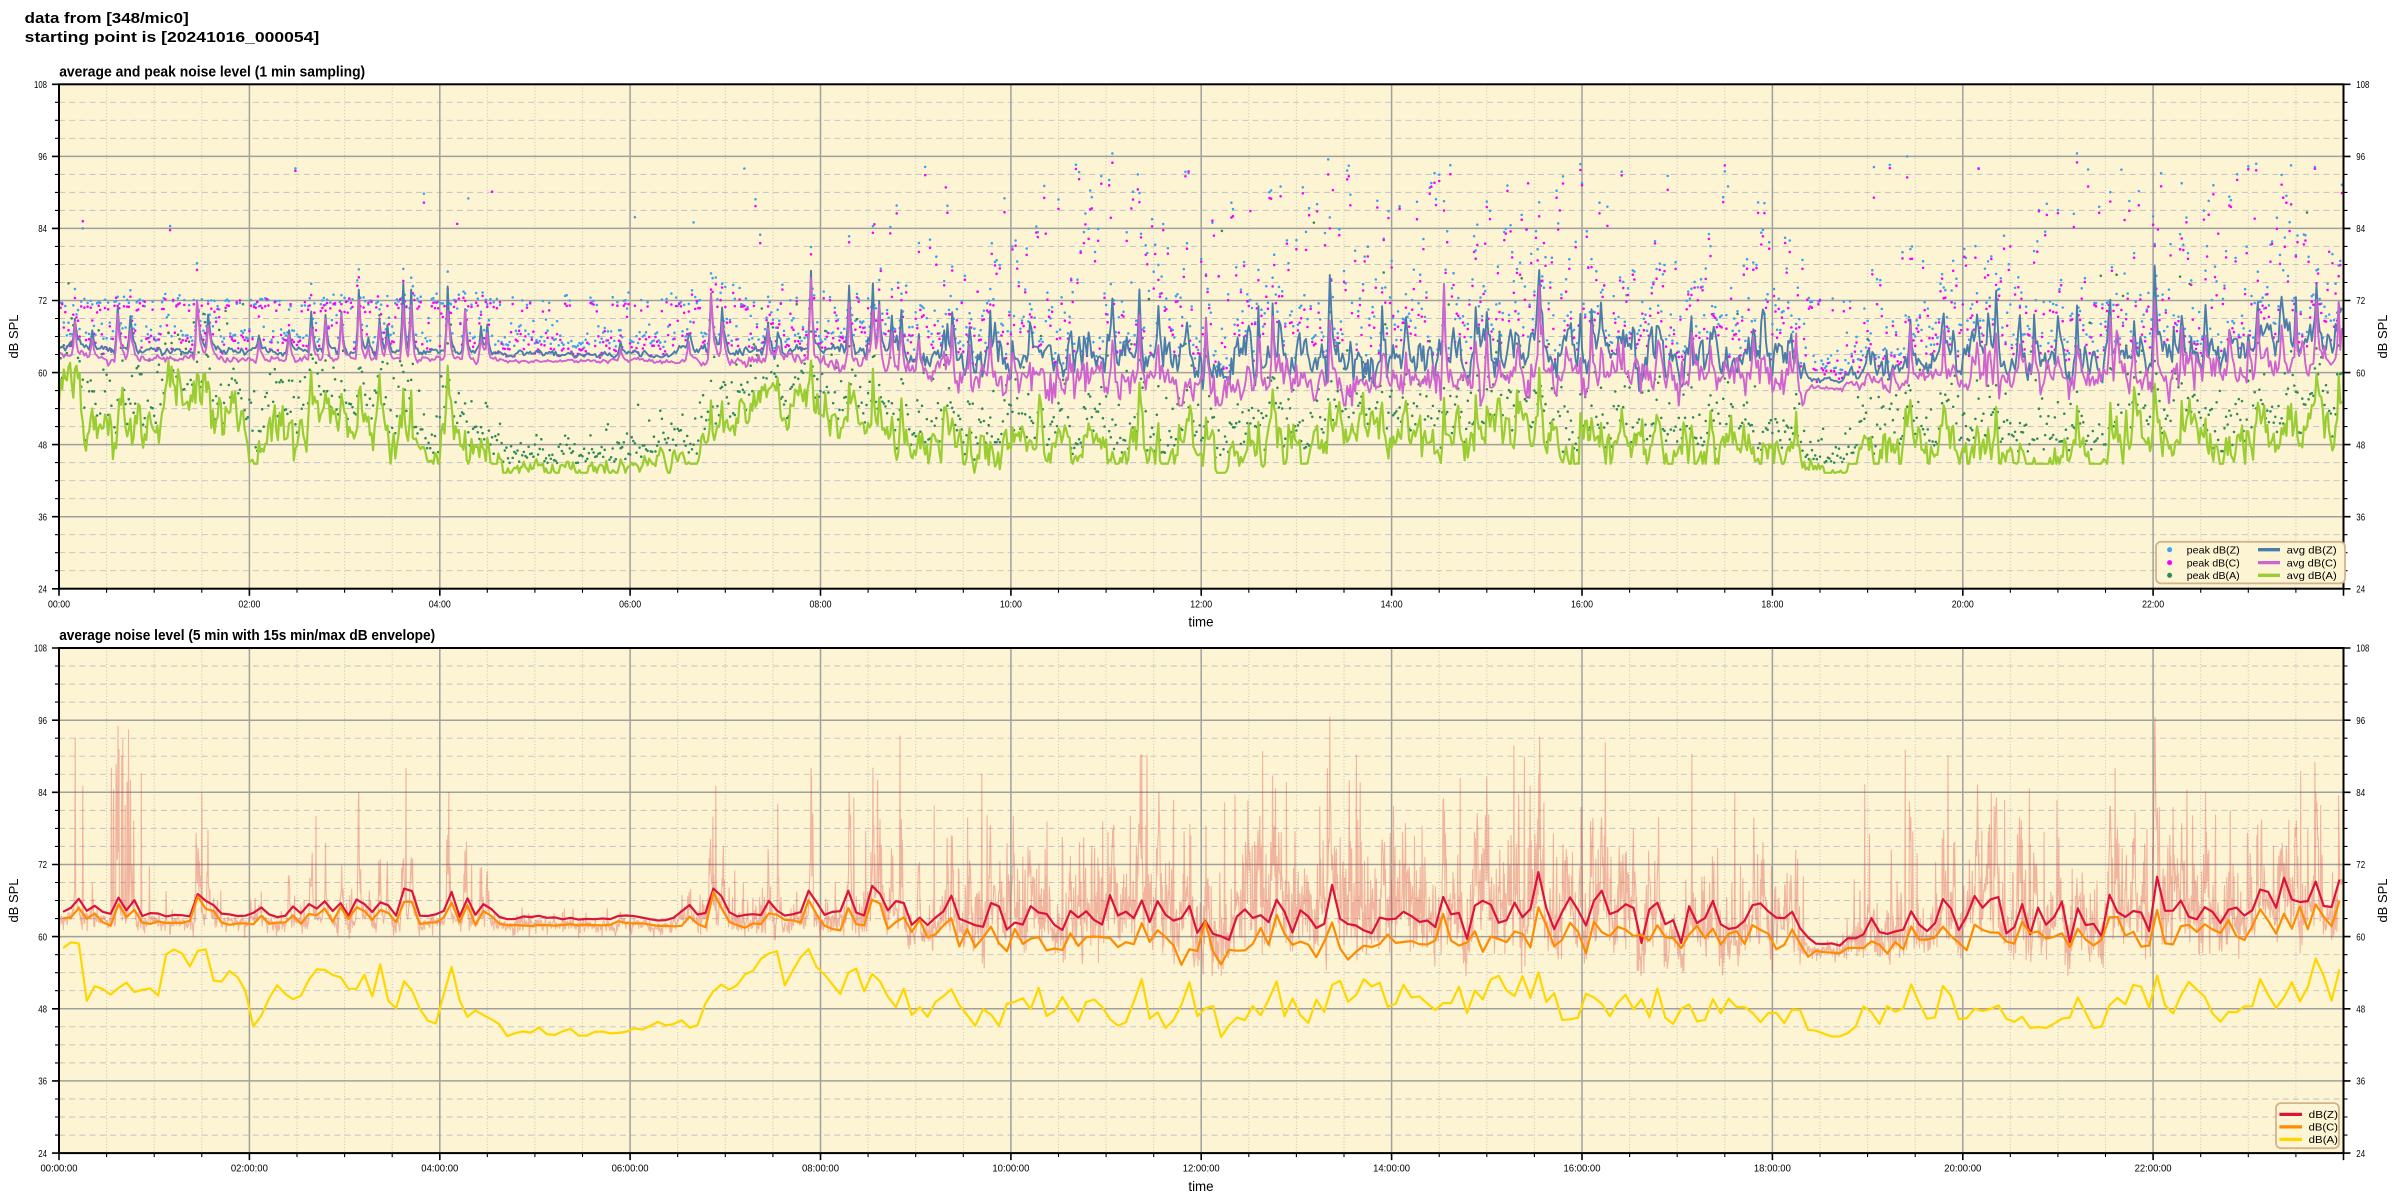 The width and height of the screenshot is (2400, 1200). I want to click on svg-text: 00:00:00, so click(59, 1169).